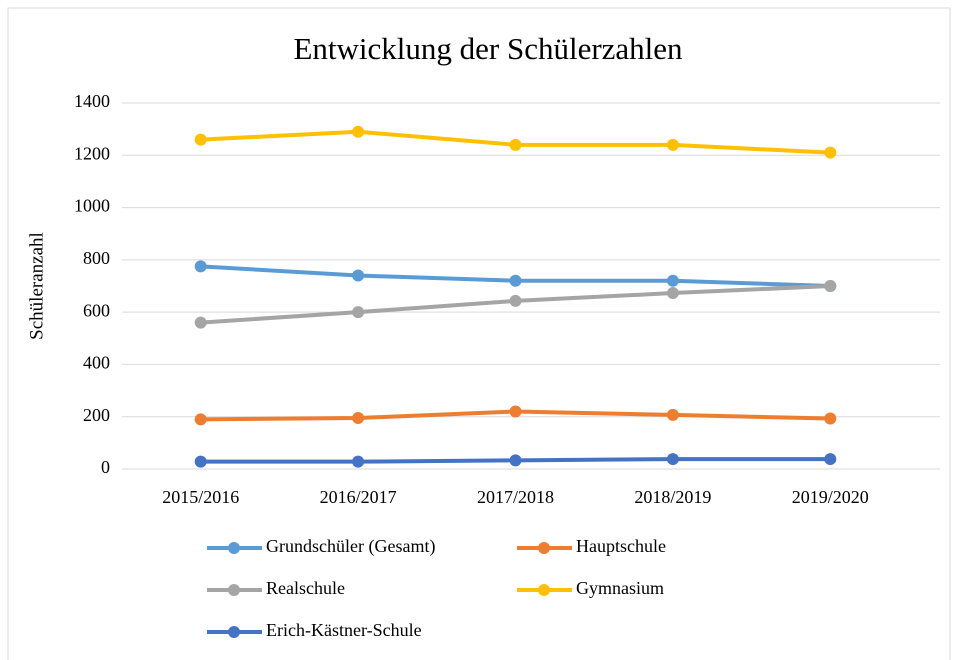 Image resolution: width=960 pixels, height=660 pixels. Describe the element at coordinates (96, 415) in the screenshot. I see `y-tick-label: 200` at that location.